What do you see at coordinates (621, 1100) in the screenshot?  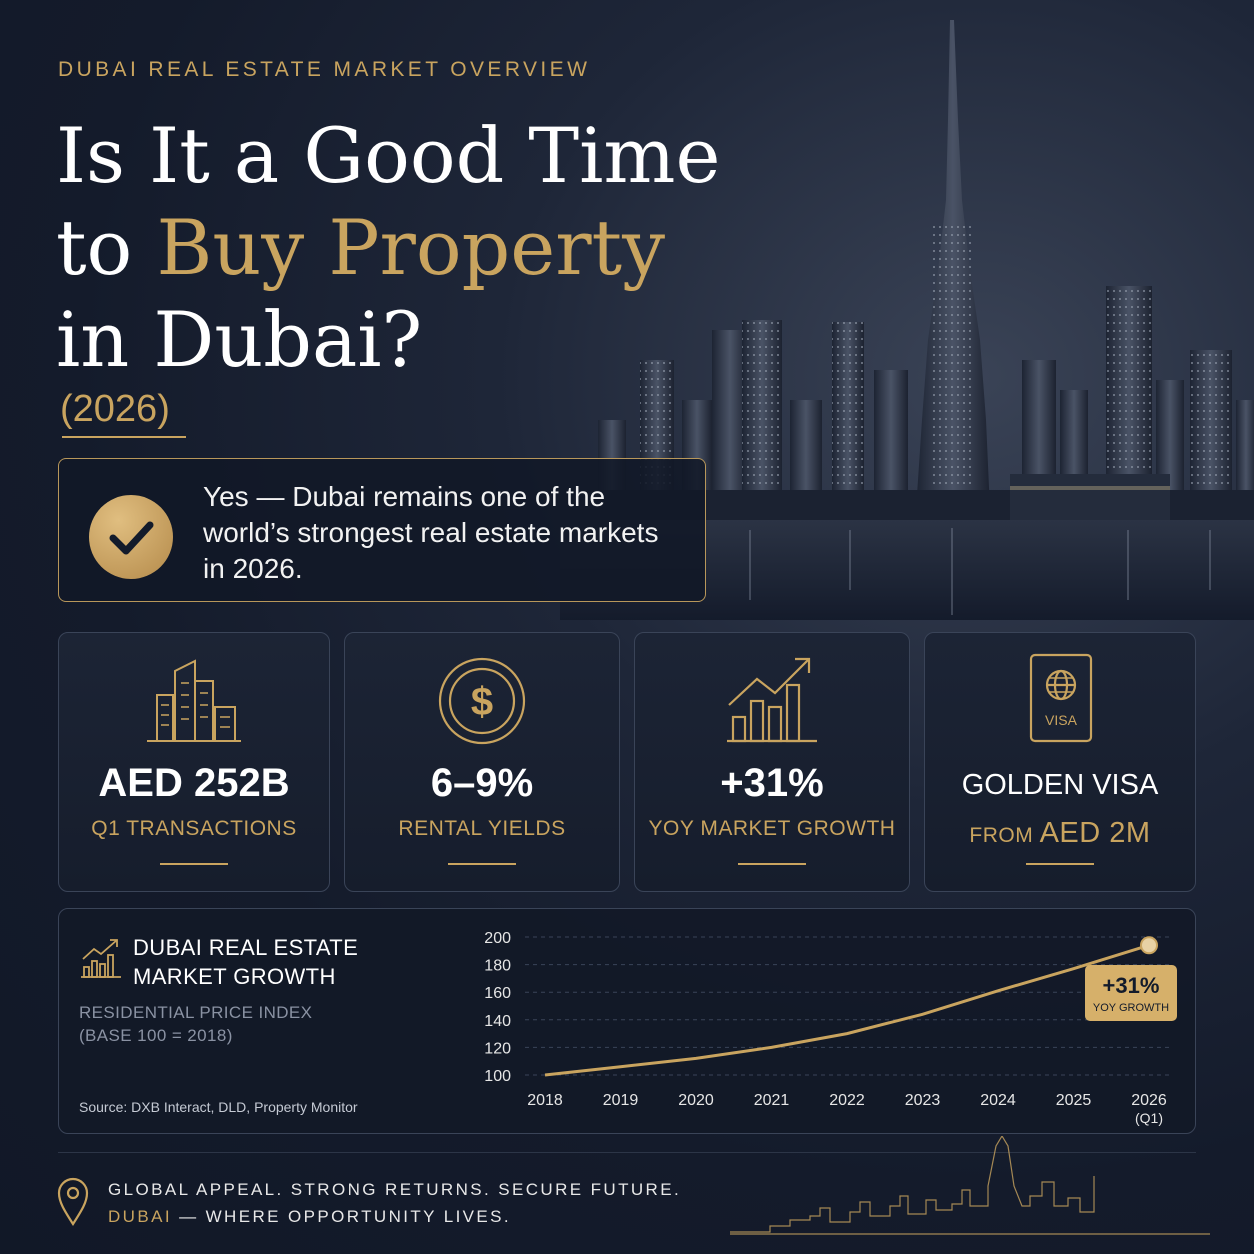 I see `x-tick-label: 2019` at bounding box center [621, 1100].